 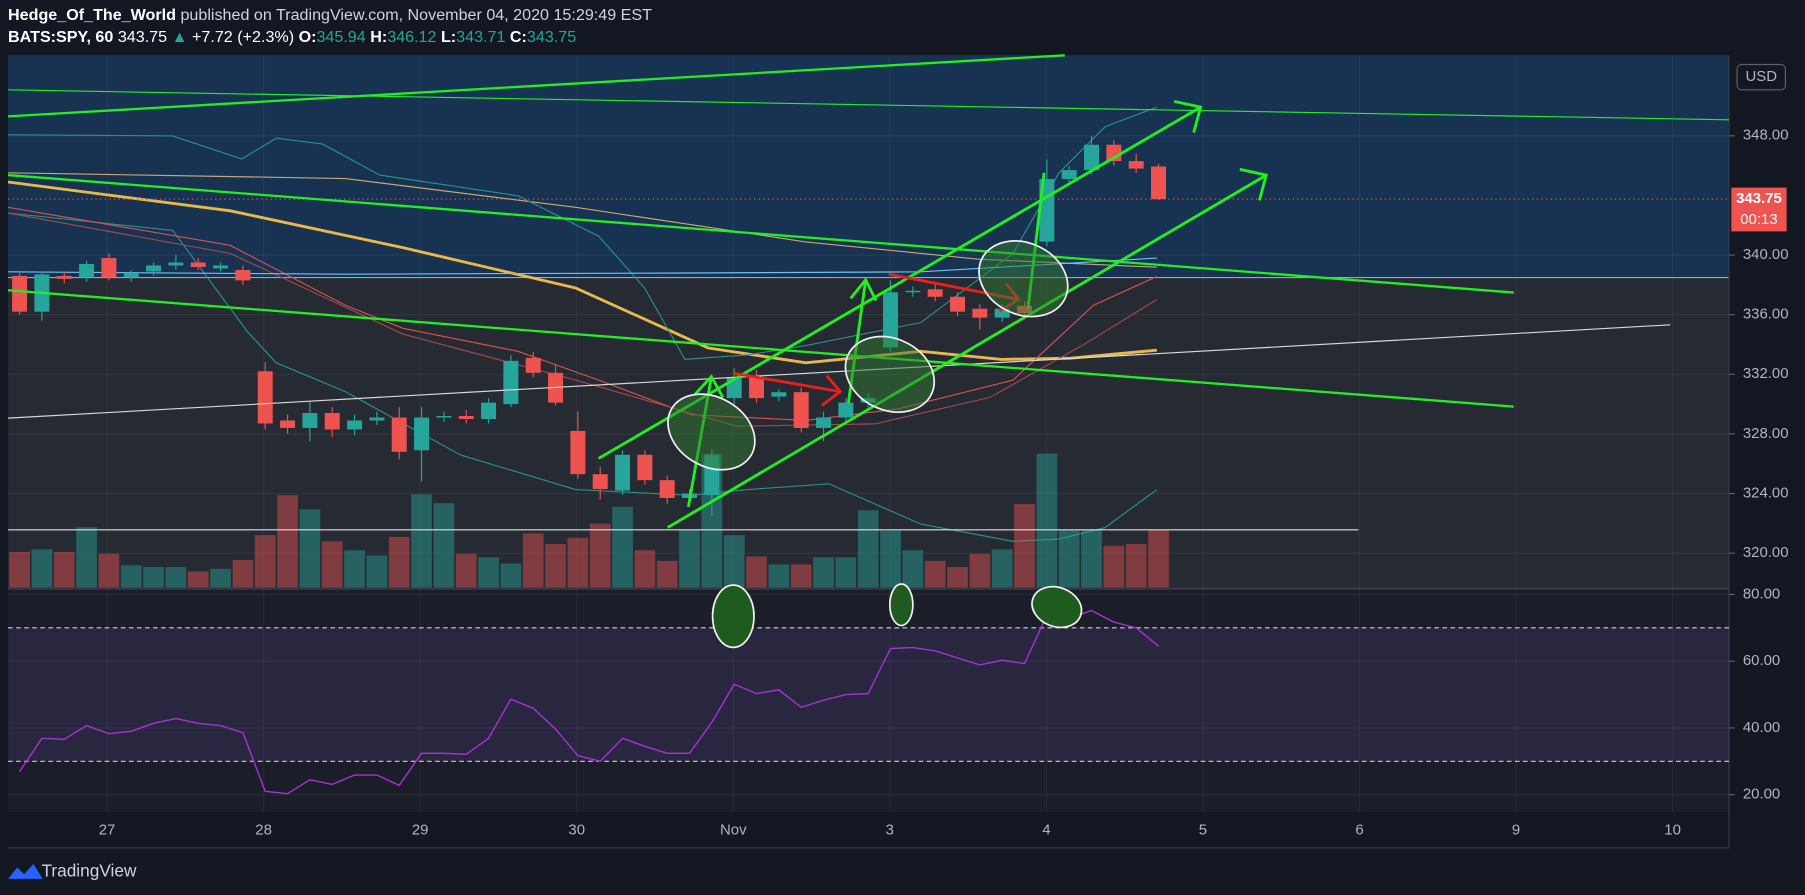 I want to click on y-tick-label: 348.00, so click(x=1766, y=135).